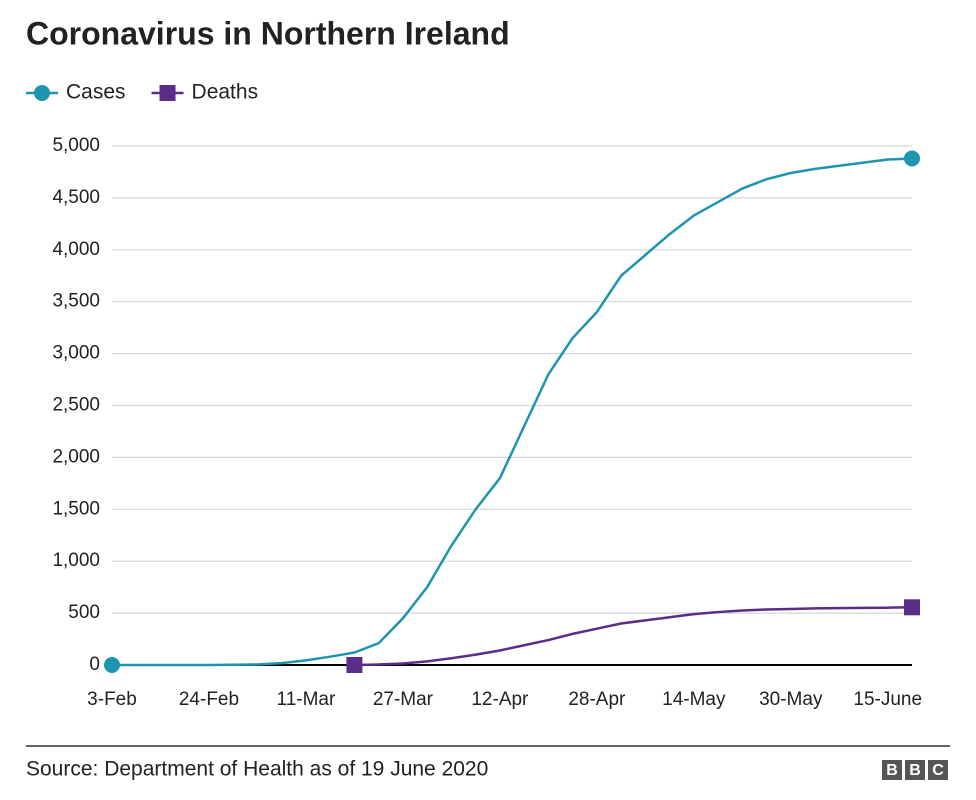 This screenshot has width=976, height=800. What do you see at coordinates (306, 699) in the screenshot?
I see `x-tick-label: 11-Mar` at bounding box center [306, 699].